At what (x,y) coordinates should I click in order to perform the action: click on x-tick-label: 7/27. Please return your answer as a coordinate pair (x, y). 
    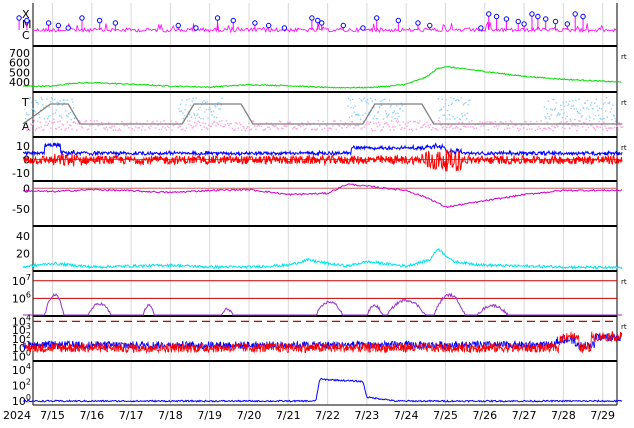
    Looking at the image, I should click on (524, 415).